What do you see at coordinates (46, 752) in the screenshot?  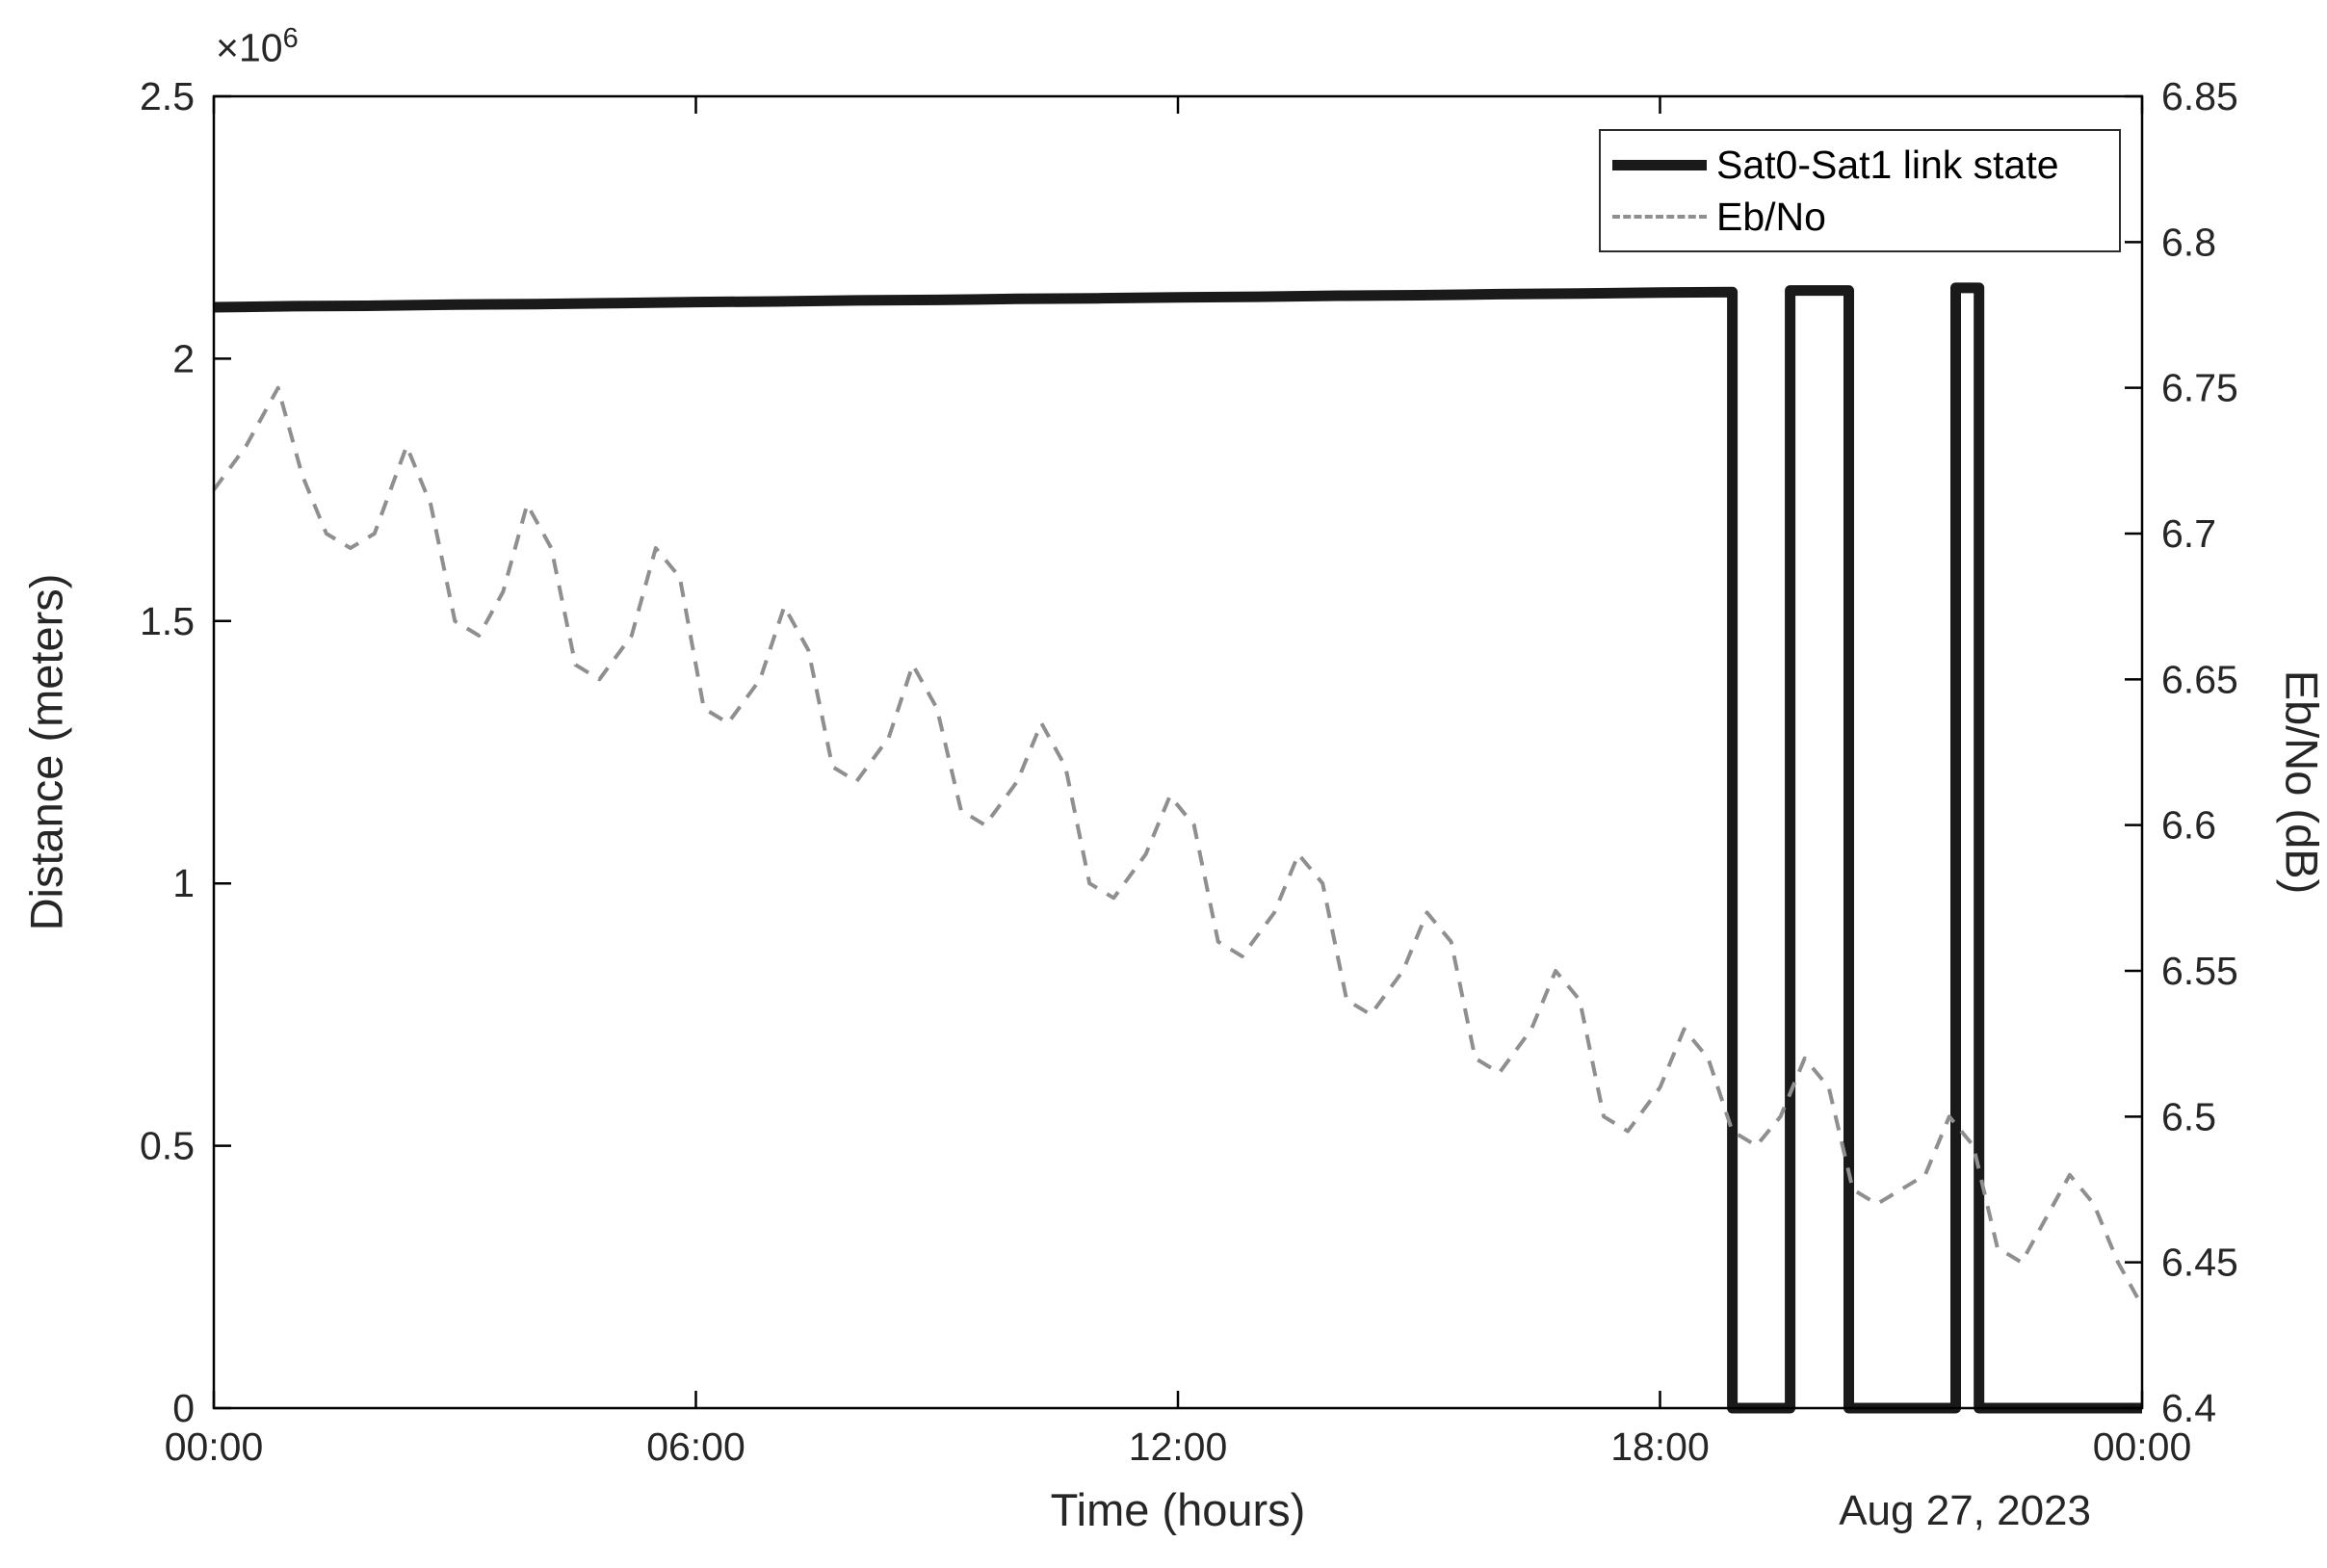 I see `left-axis-label: Distance (meters)` at bounding box center [46, 752].